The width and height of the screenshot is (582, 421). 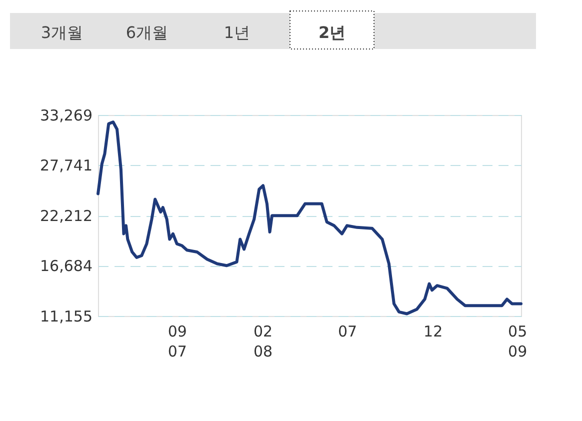 I want to click on y-tick-label: 33,269, so click(x=66, y=115).